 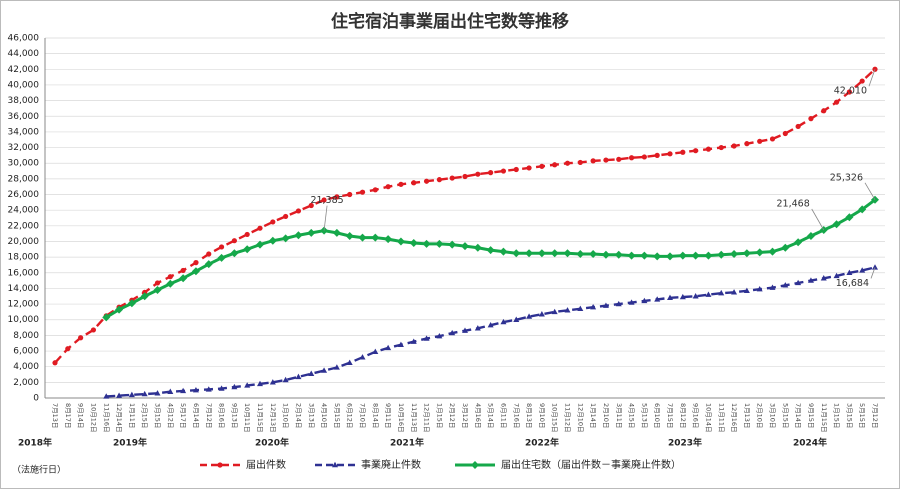 I want to click on annotation: 21,385, so click(x=326, y=200).